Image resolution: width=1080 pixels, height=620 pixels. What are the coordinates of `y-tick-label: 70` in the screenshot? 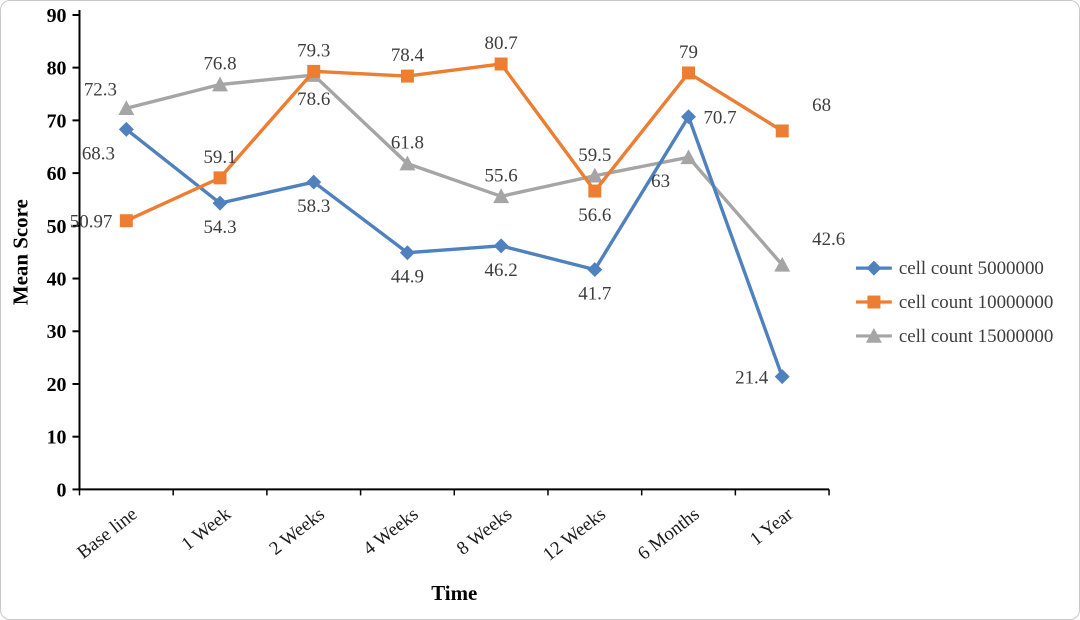 It's located at (57, 121).